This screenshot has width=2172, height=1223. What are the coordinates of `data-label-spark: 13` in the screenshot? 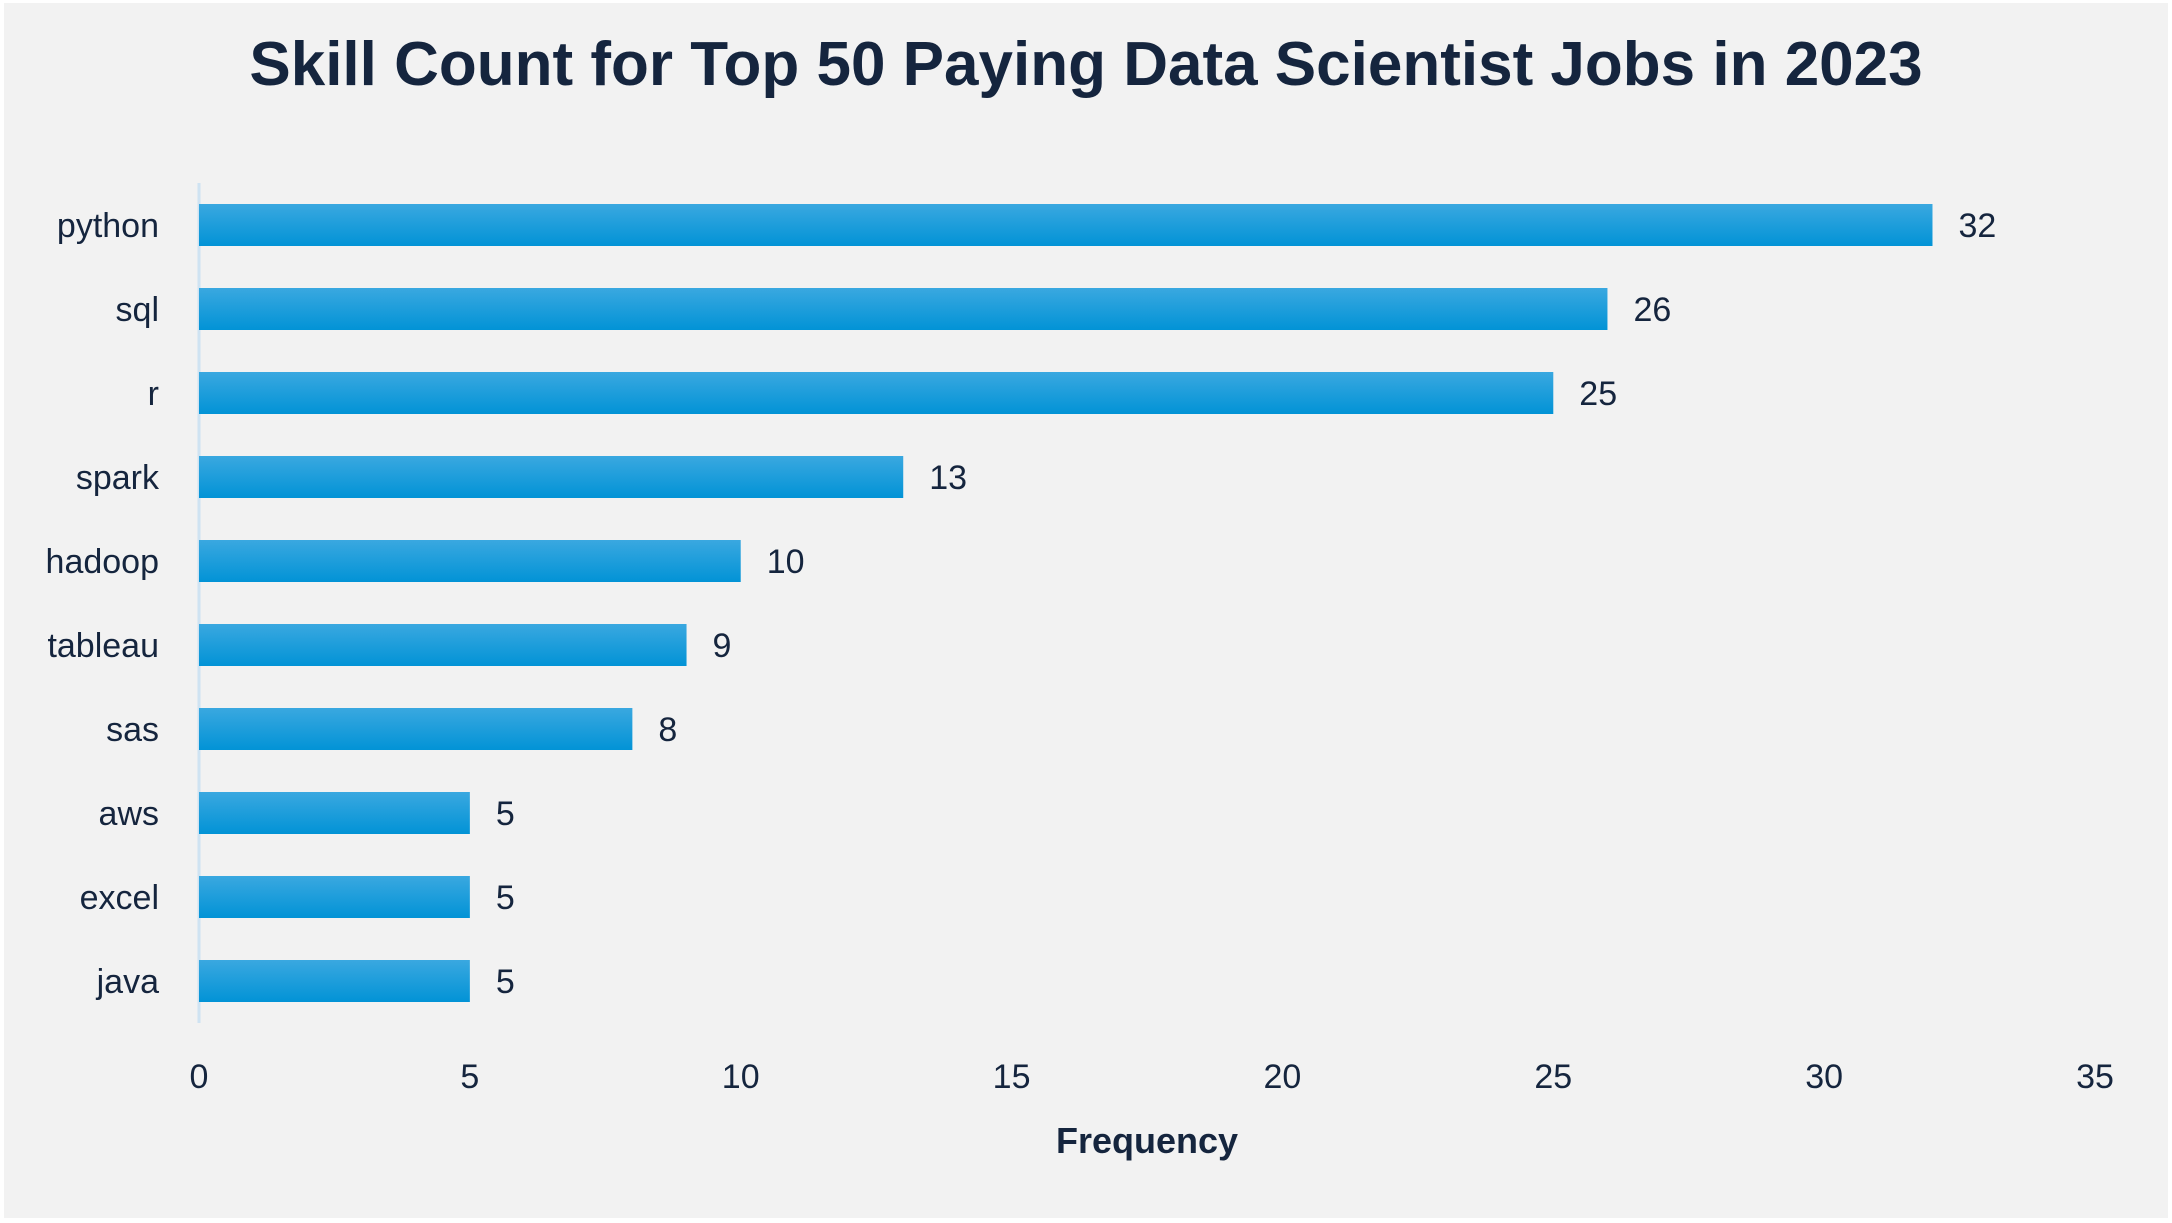 It's located at (948, 478).